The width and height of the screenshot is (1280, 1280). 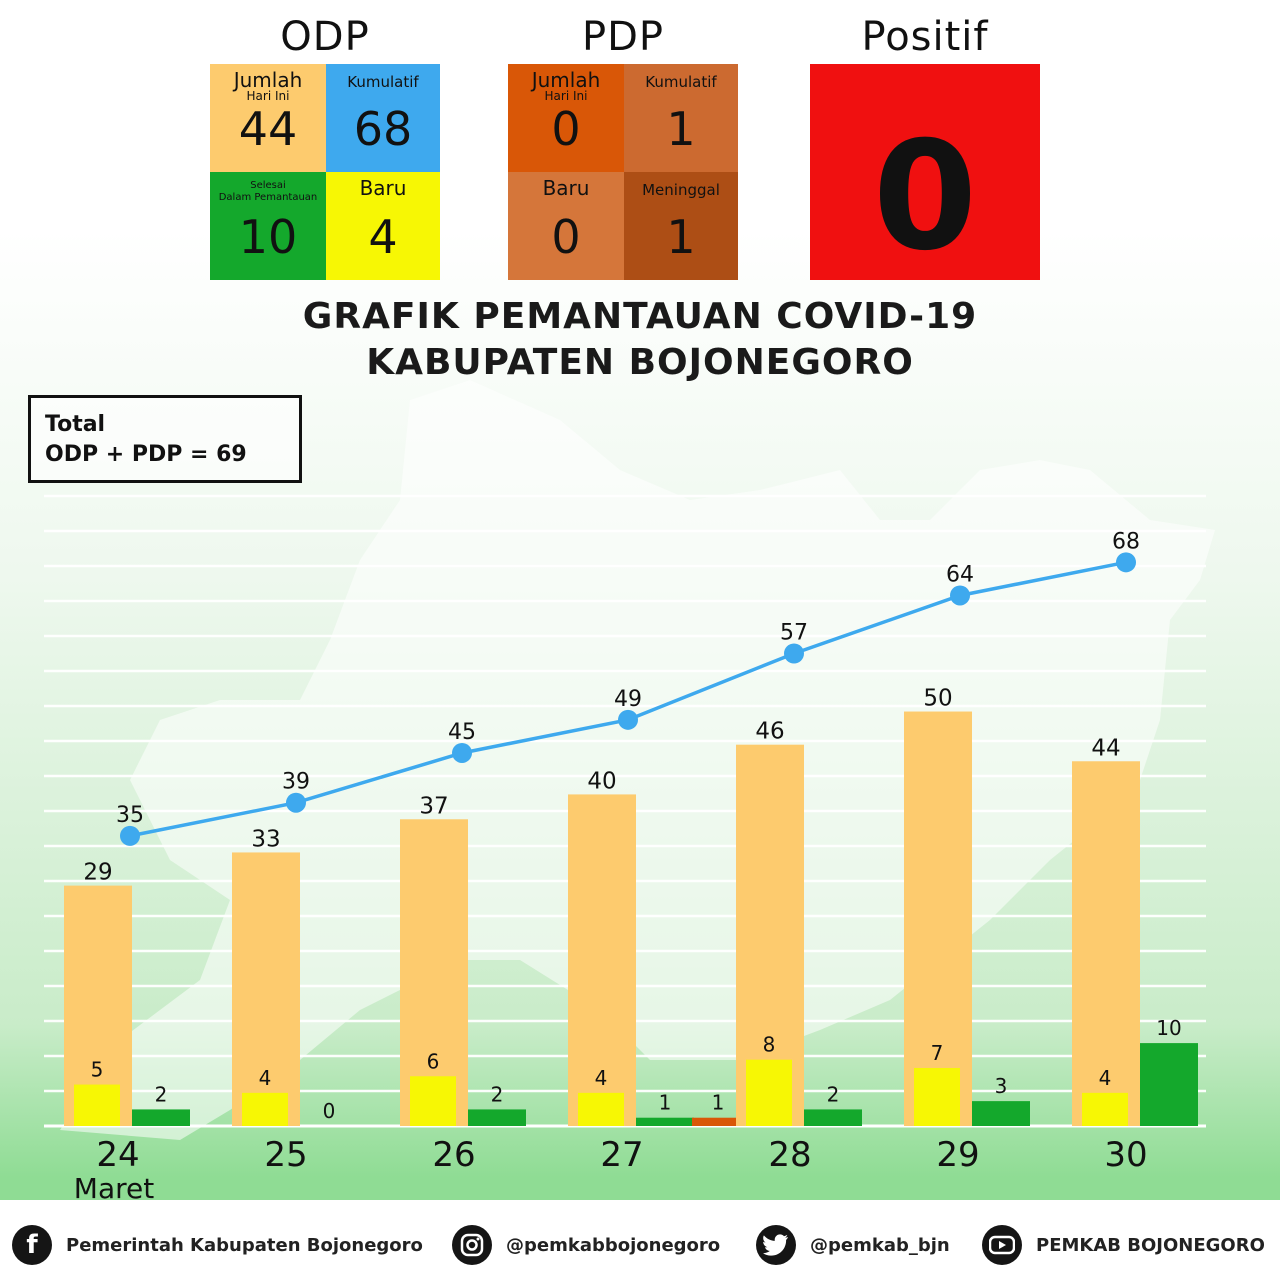 I want to click on pdp-baru-cell: Baru 0, so click(x=566, y=226).